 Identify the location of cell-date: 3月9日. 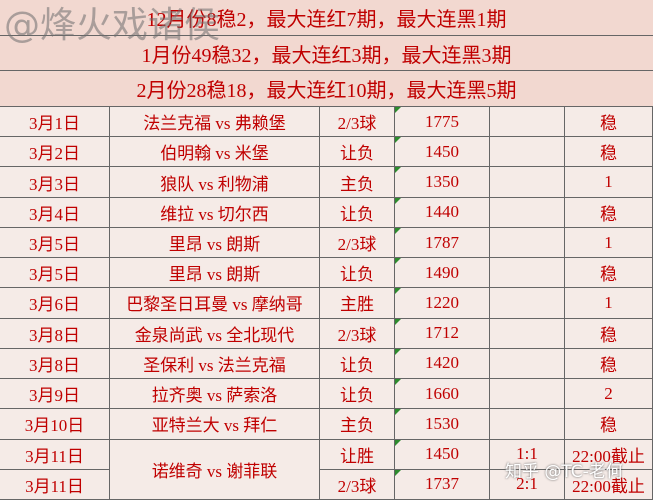
(55, 394).